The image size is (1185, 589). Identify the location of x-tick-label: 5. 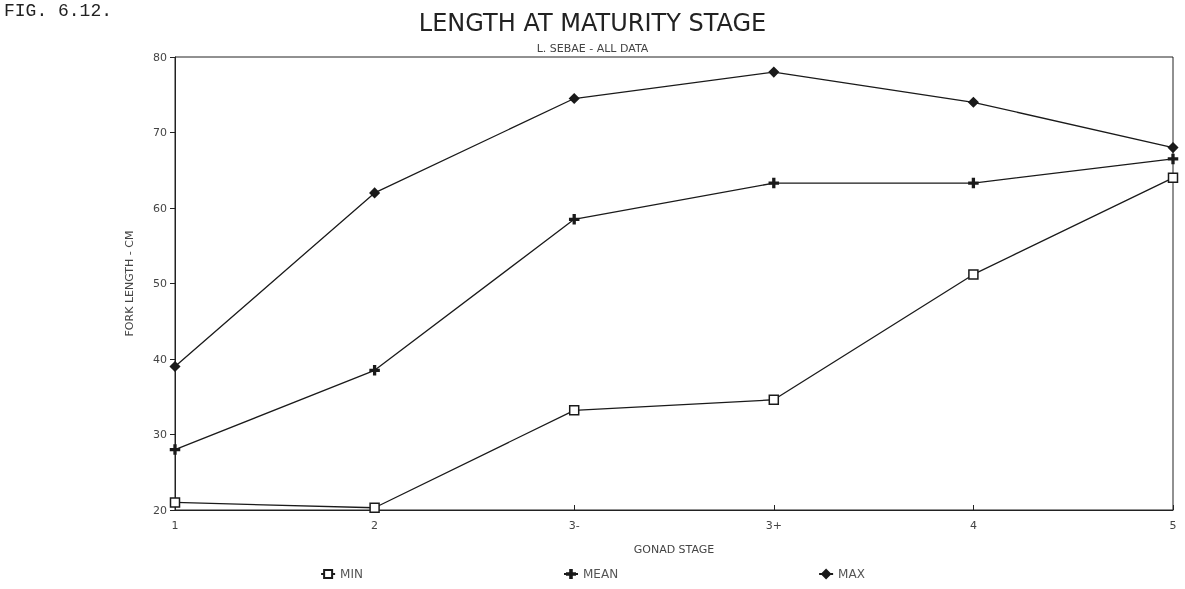
(1173, 525).